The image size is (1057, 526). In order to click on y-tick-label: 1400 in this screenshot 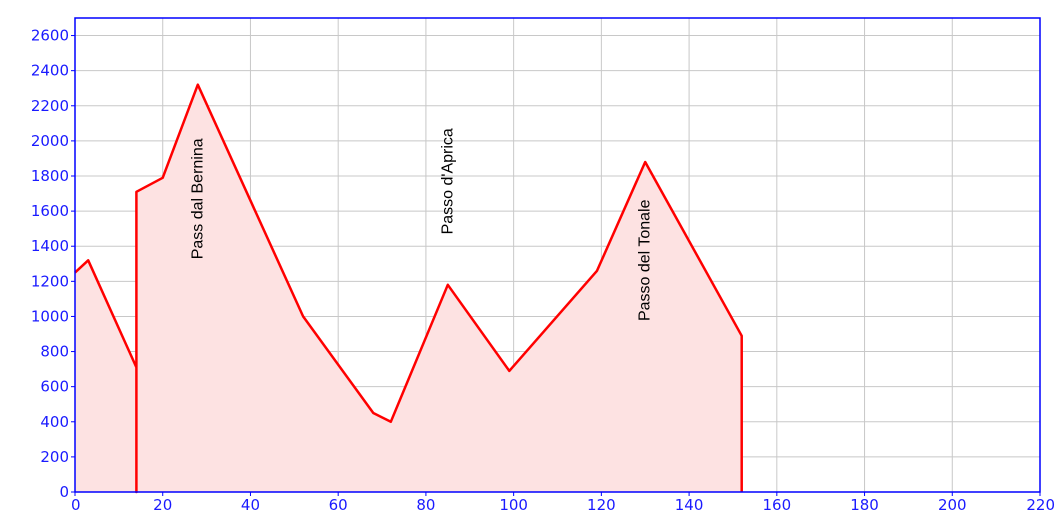, I will do `click(50, 246)`.